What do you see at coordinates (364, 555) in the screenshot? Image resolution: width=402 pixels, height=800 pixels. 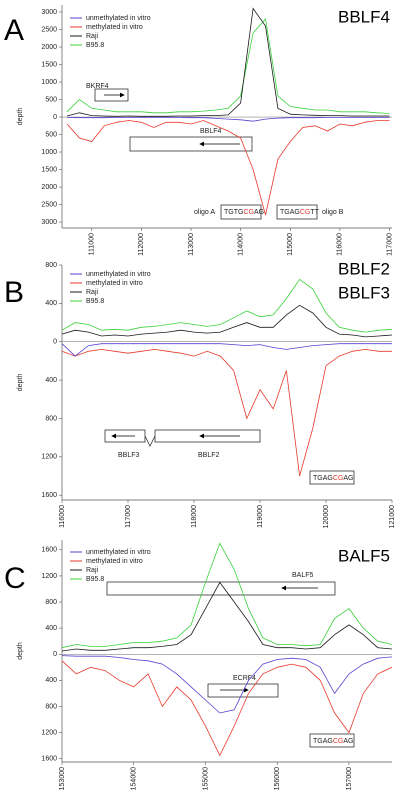 I see `panel-title: BALF5` at bounding box center [364, 555].